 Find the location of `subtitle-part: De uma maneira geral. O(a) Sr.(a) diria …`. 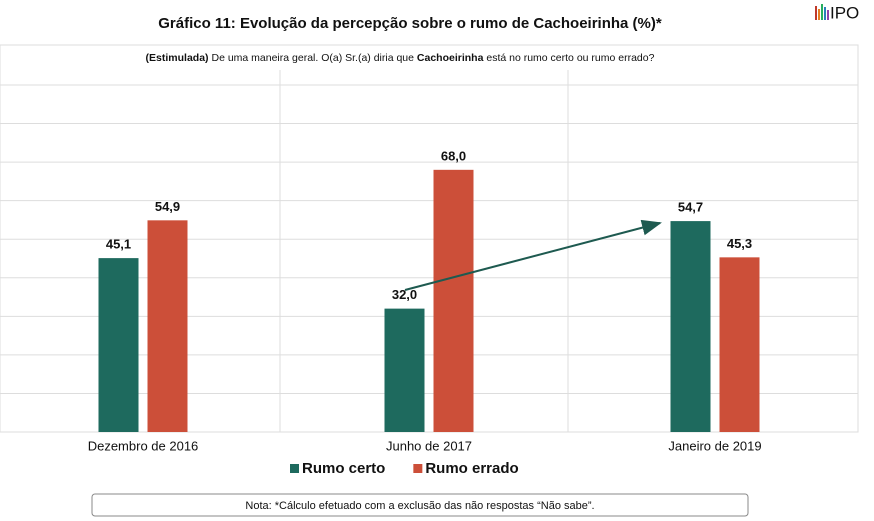

subtitle-part: De uma maneira geral. O(a) Sr.(a) diria … is located at coordinates (313, 58).